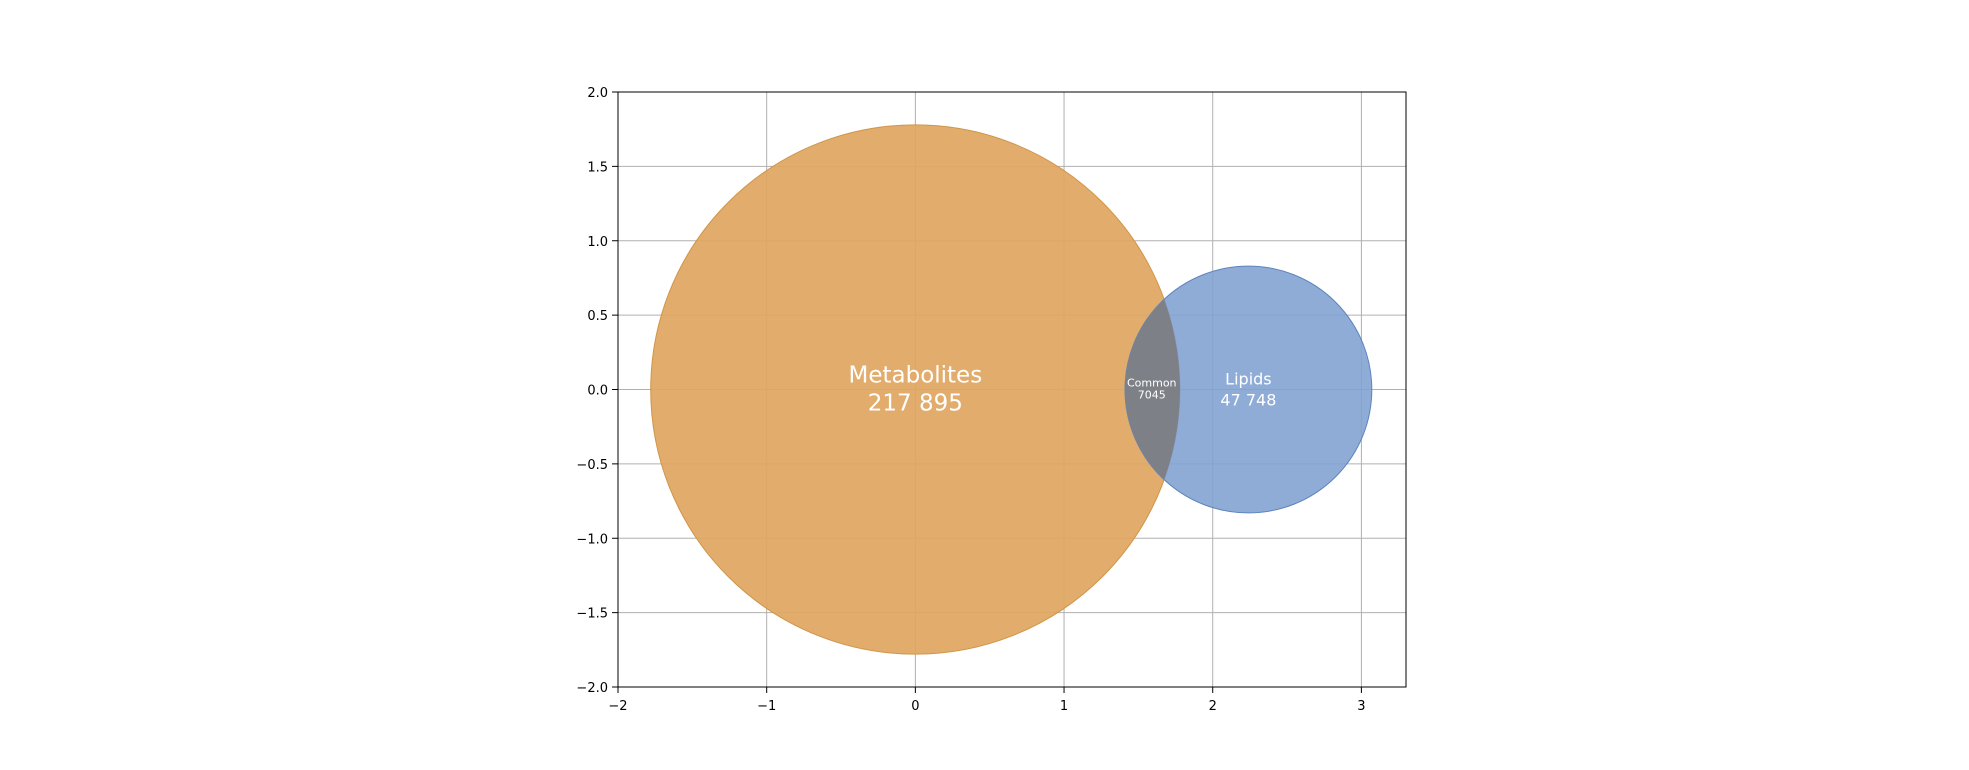 The width and height of the screenshot is (1969, 770). What do you see at coordinates (592, 688) in the screenshot?
I see `y-tick-label: −2.0` at bounding box center [592, 688].